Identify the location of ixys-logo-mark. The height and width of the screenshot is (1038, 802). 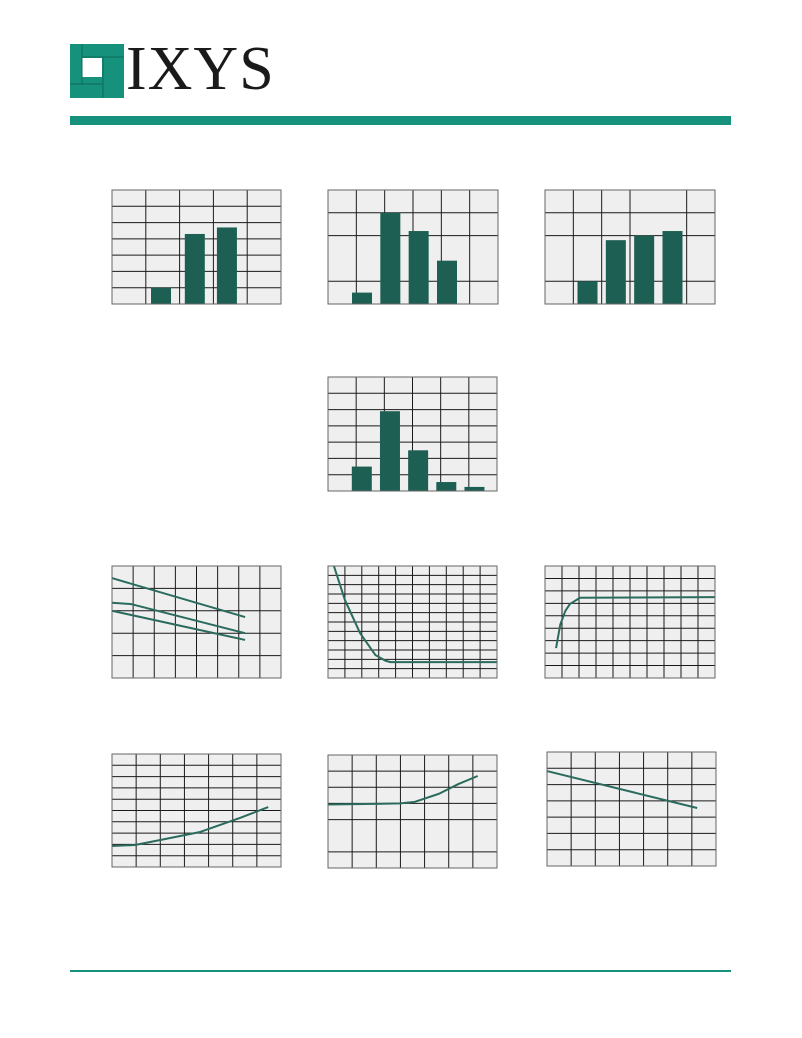
(97, 71).